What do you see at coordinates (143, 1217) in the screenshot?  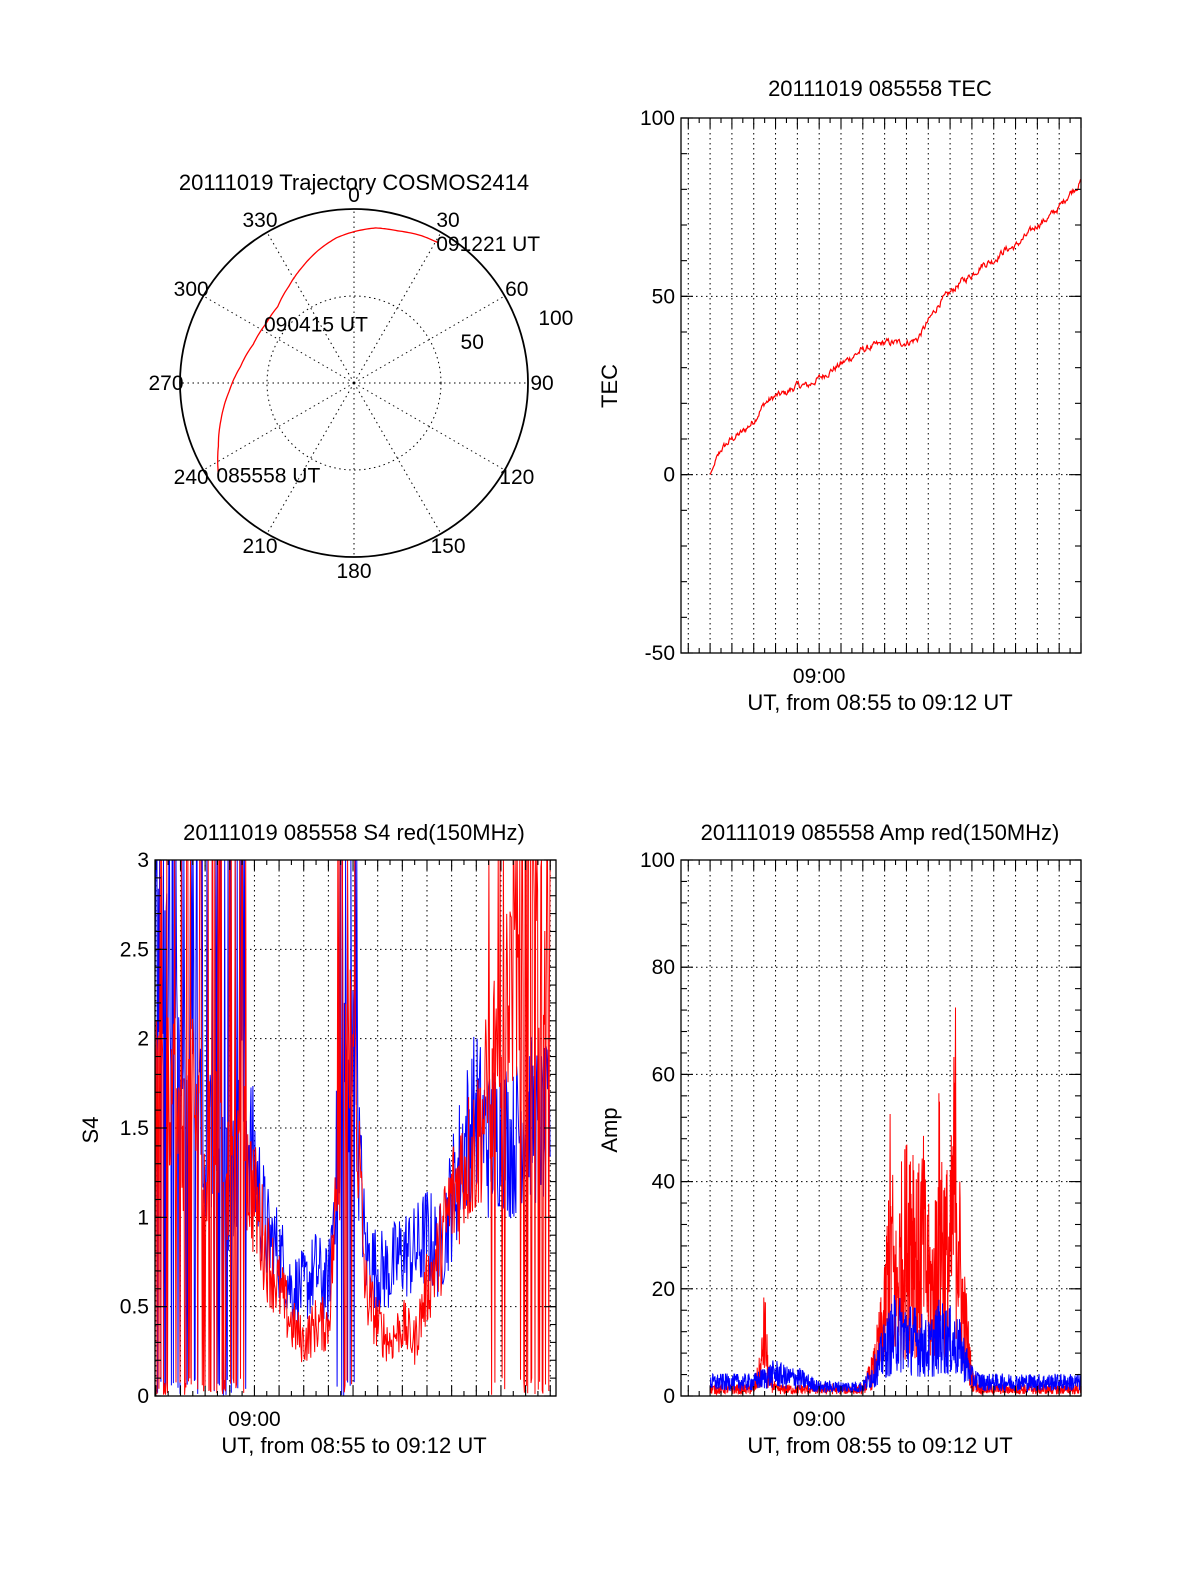 I see `y-tick-label: 1` at bounding box center [143, 1217].